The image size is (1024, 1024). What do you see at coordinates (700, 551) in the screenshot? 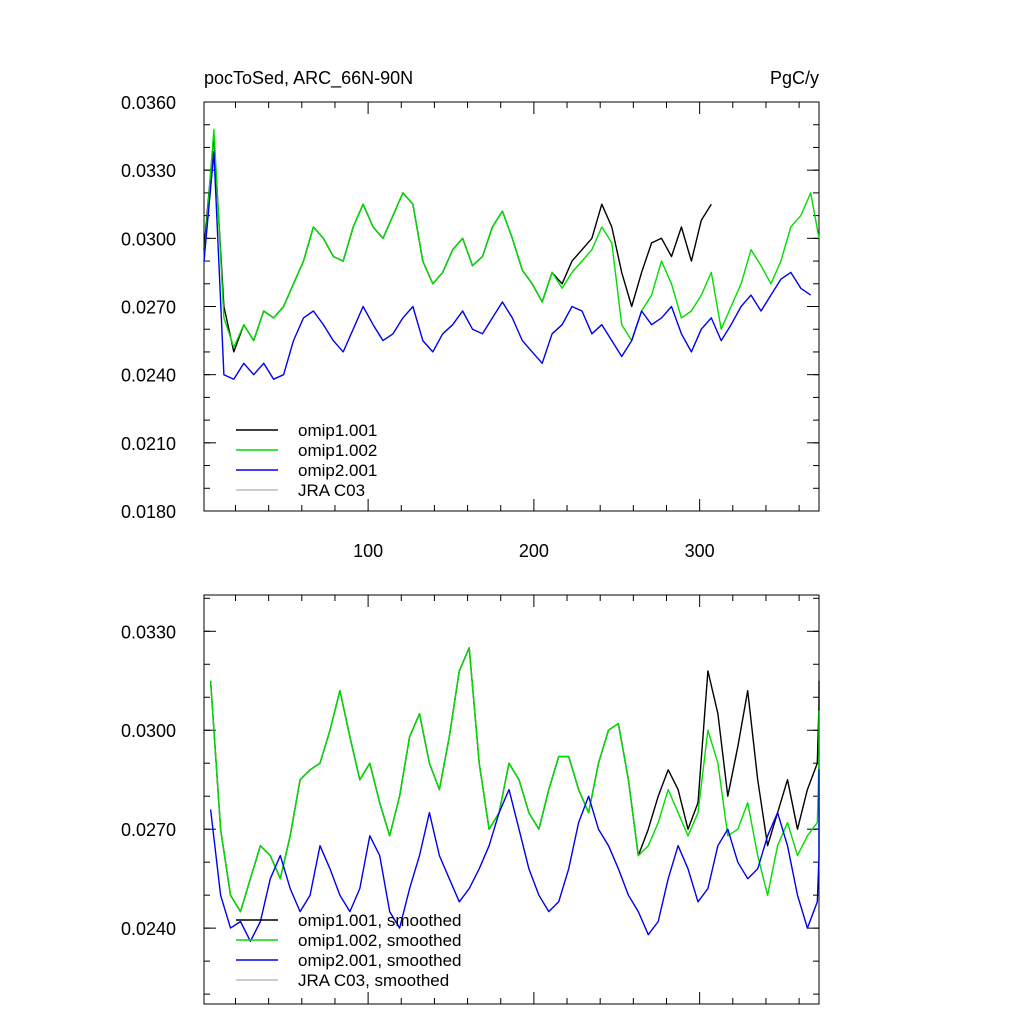
I see `x-tick-label: 300` at bounding box center [700, 551].